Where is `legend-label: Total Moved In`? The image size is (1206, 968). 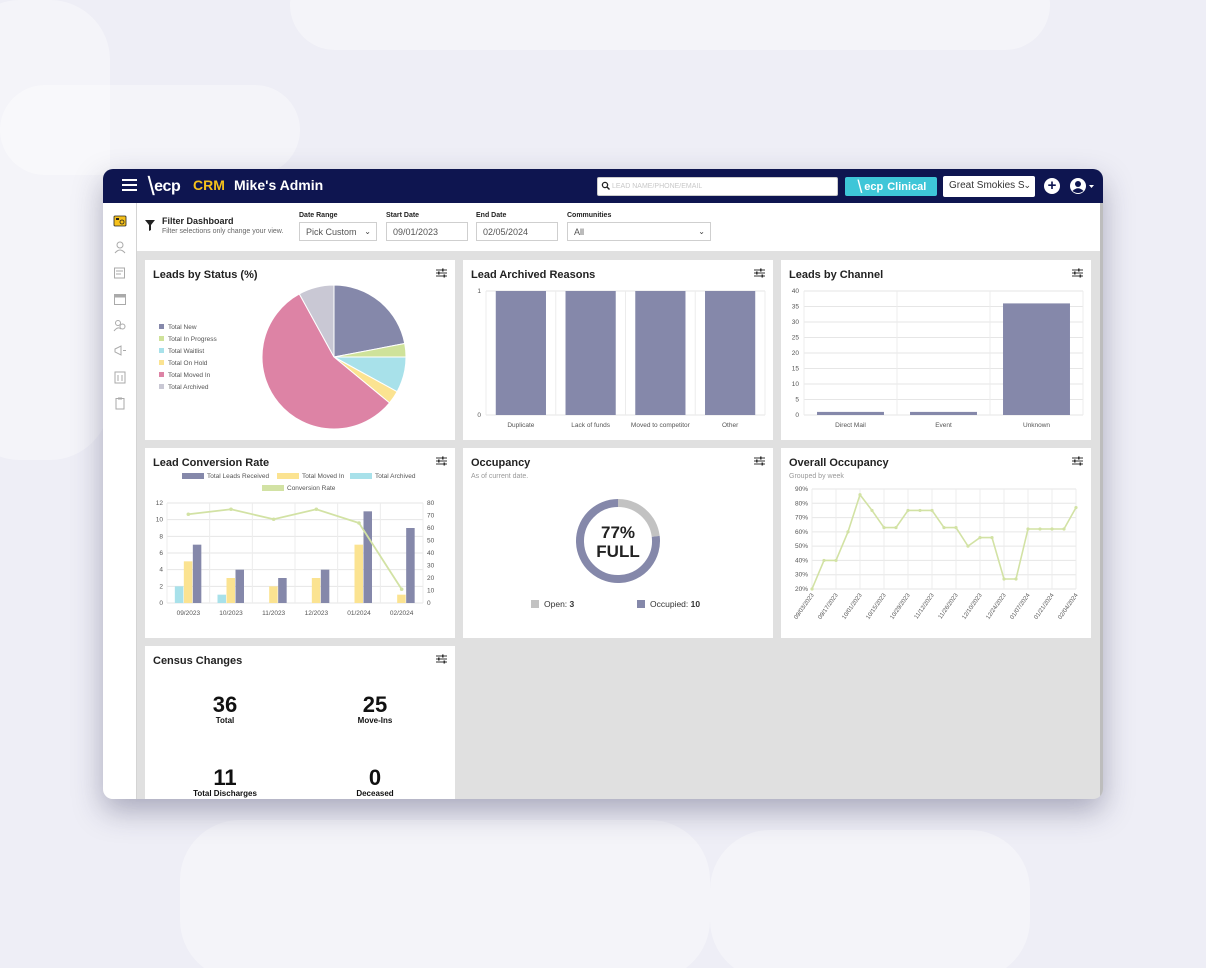 legend-label: Total Moved In is located at coordinates (323, 476).